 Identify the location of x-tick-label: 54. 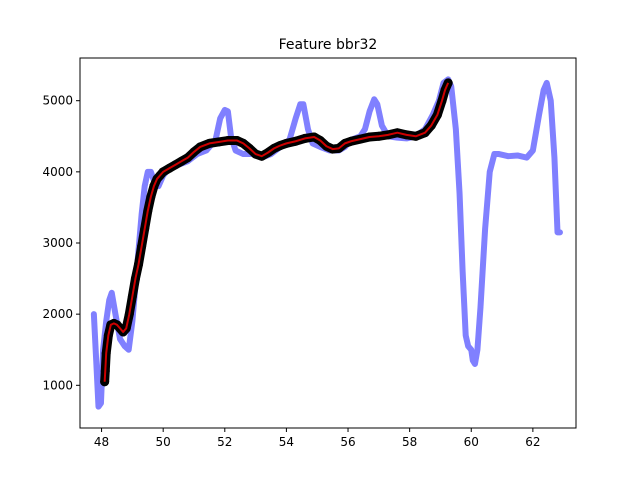
(286, 442).